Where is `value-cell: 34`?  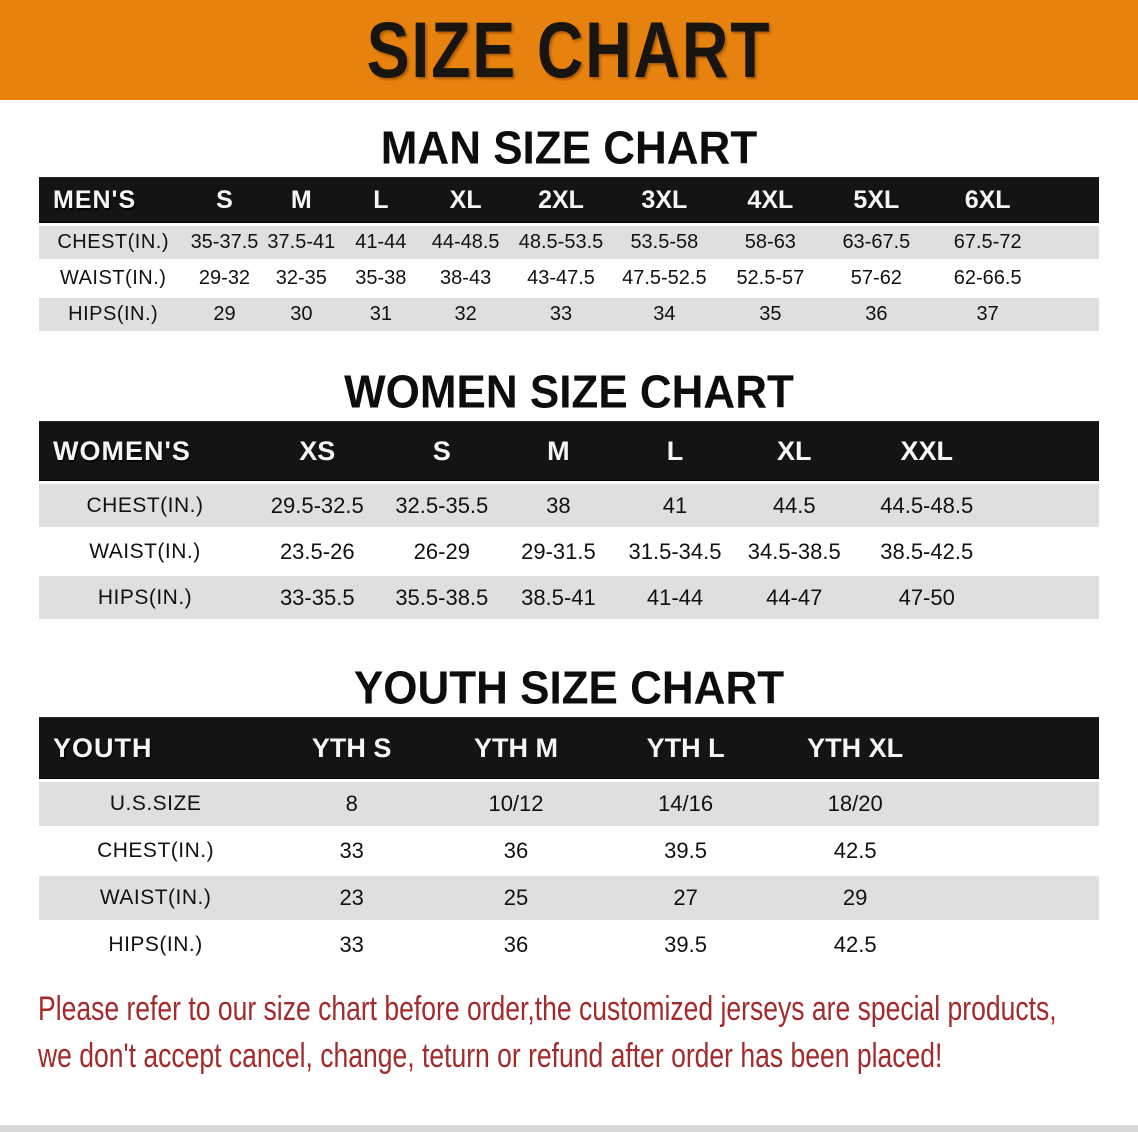 value-cell: 34 is located at coordinates (664, 314).